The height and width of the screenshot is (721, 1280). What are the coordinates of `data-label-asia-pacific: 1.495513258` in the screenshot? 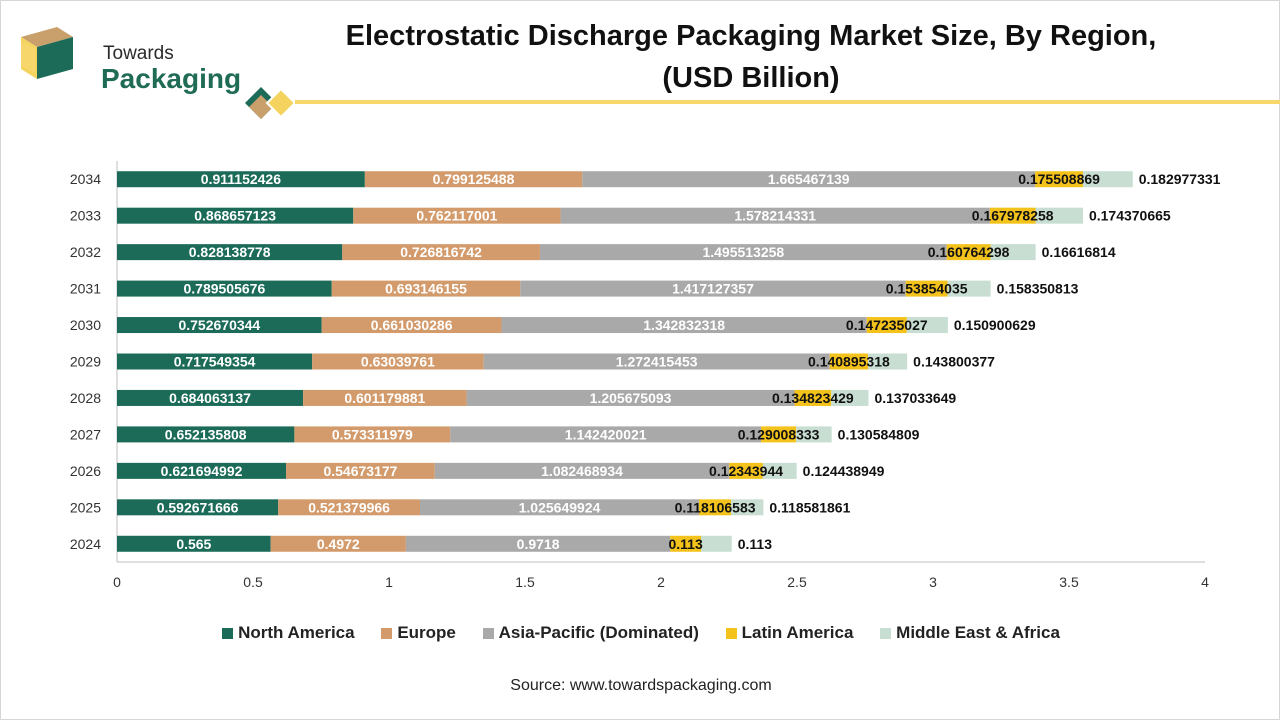 It's located at (743, 252).